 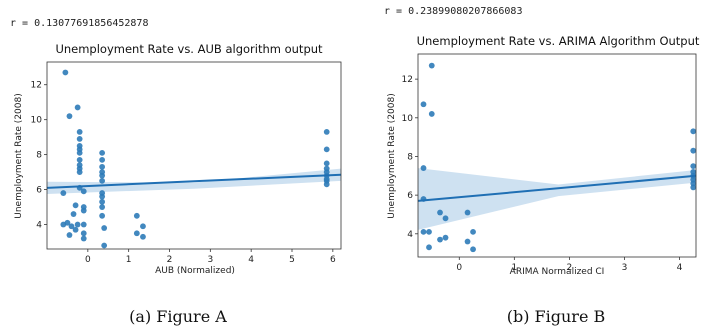 What do you see at coordinates (195, 271) in the screenshot?
I see `x-axis-label-a: AUB (Normalized)` at bounding box center [195, 271].